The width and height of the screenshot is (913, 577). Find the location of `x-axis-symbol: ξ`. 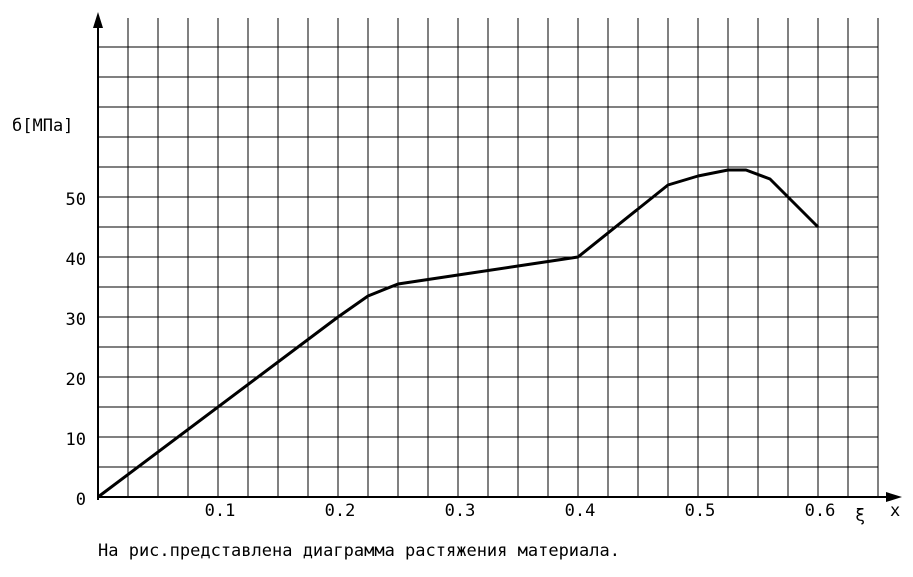

x-axis-symbol: ξ is located at coordinates (860, 516).